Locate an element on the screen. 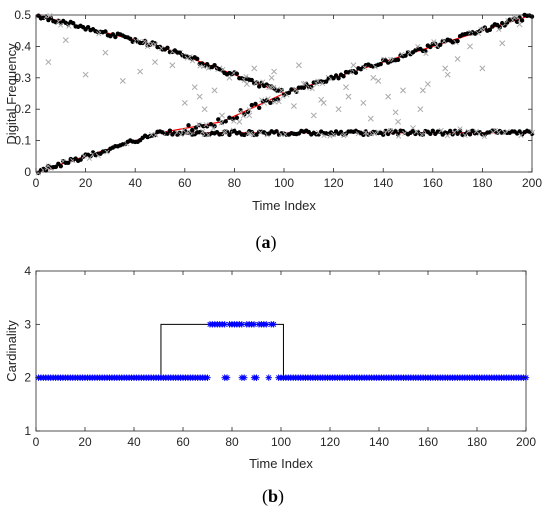 The image size is (550, 516). chart-a-y-axis-label: Digital Frequency is located at coordinates (11, 94).